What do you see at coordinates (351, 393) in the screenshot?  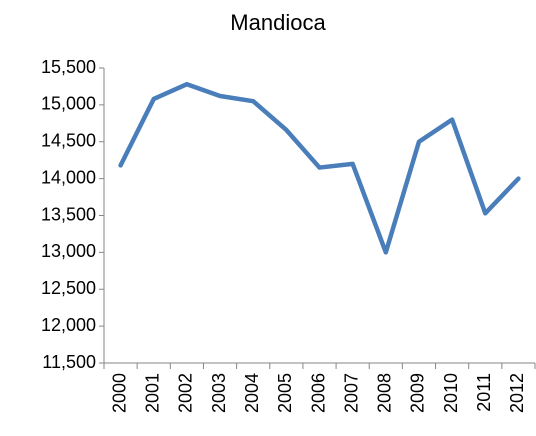 I see `x-tick-label: 2007` at bounding box center [351, 393].